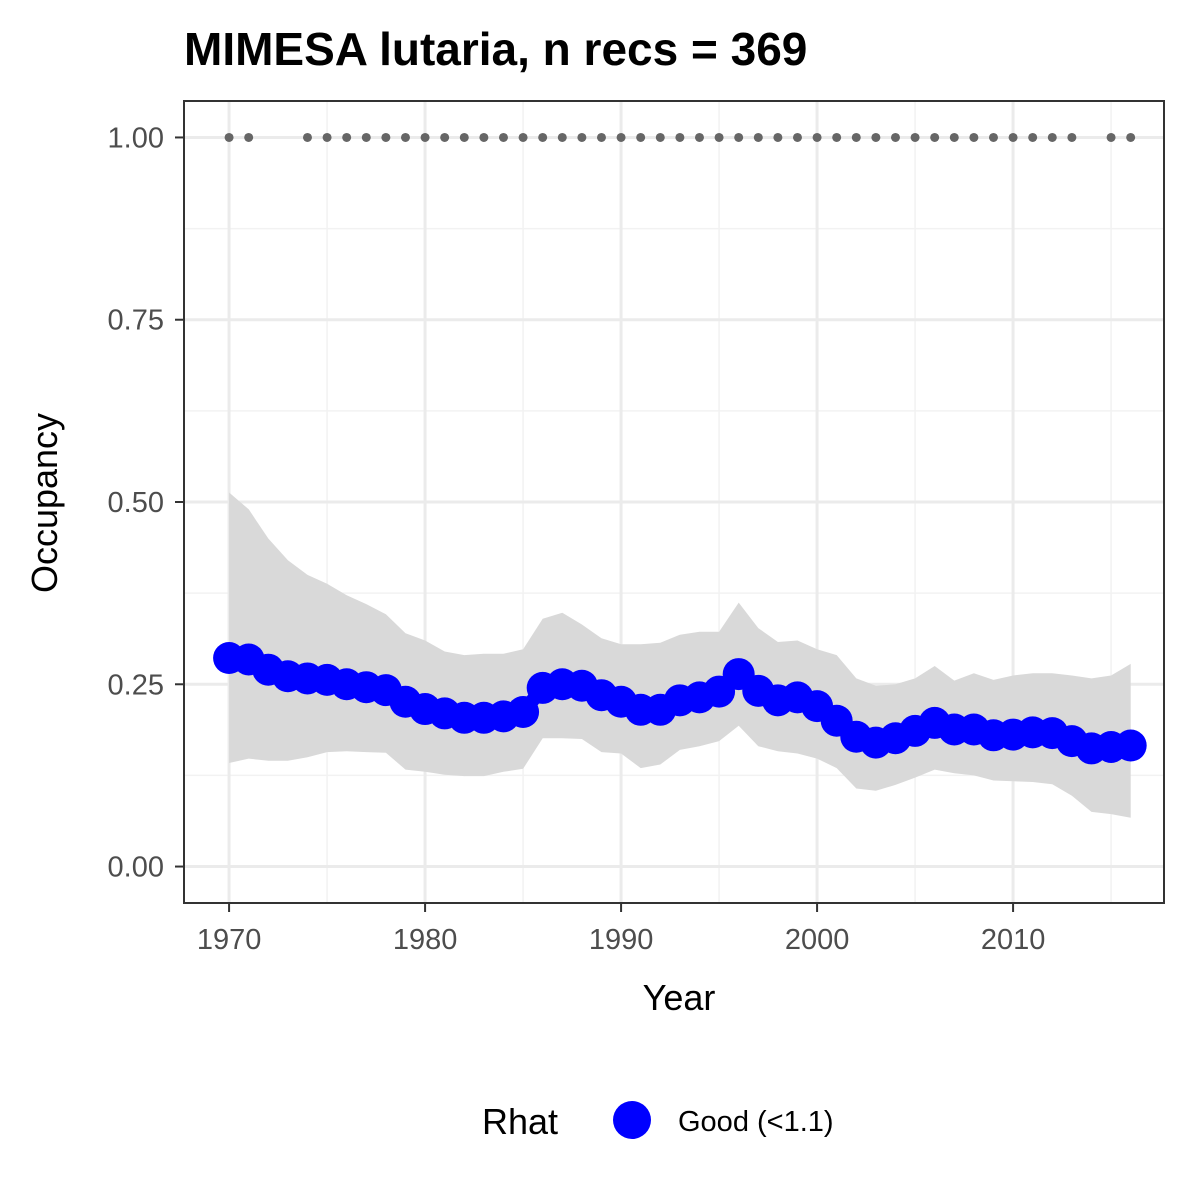 This screenshot has width=1200, height=1200. I want to click on y-axis: 0.00 0.25 0.50 0.75 1.00, so click(146, 503).